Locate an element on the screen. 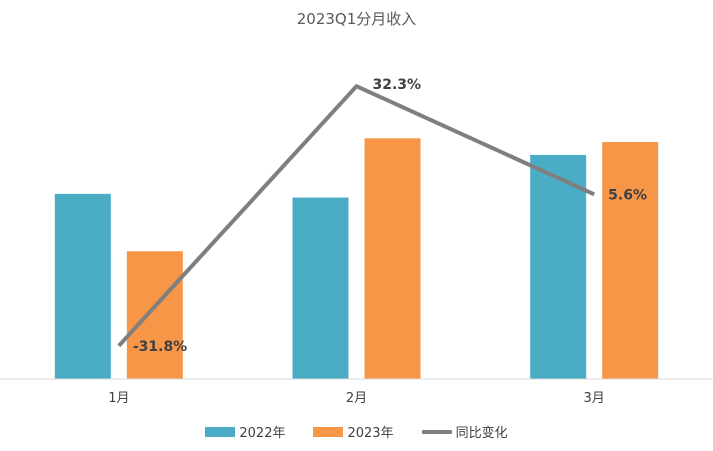 This screenshot has height=451, width=713. data-label-yoy-1: -31.8% is located at coordinates (160, 347).